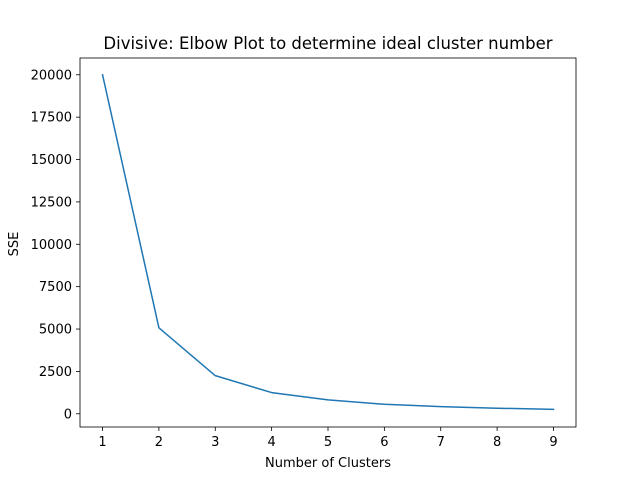 Image resolution: width=640 pixels, height=480 pixels. Describe the element at coordinates (497, 442) in the screenshot. I see `x-tick-label: 8` at that location.